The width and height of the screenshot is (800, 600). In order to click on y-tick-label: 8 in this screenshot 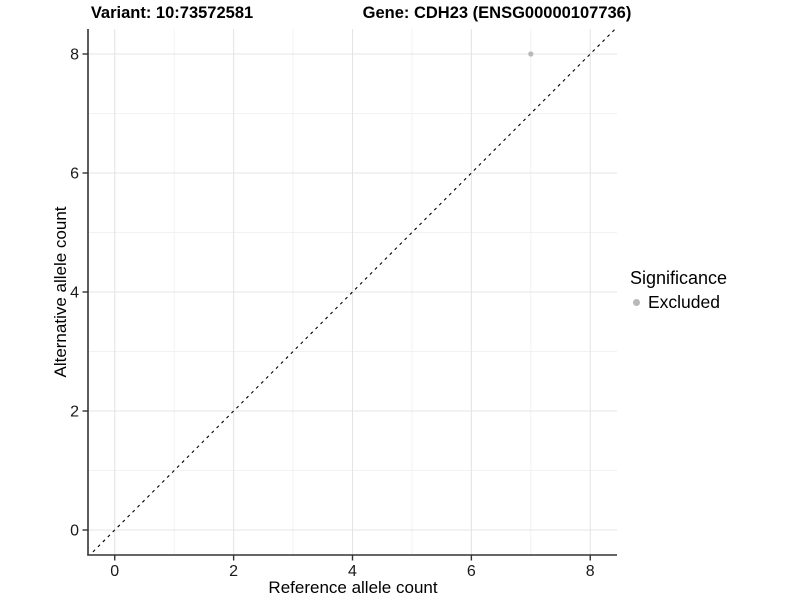, I will do `click(74, 54)`.